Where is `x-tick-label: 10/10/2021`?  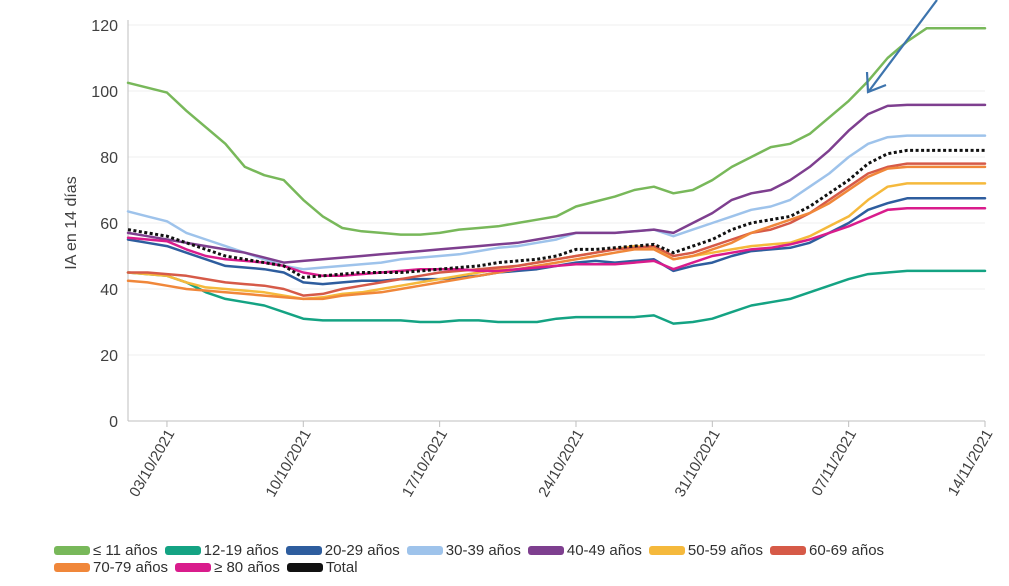 x-tick-label: 10/10/2021 is located at coordinates (288, 464).